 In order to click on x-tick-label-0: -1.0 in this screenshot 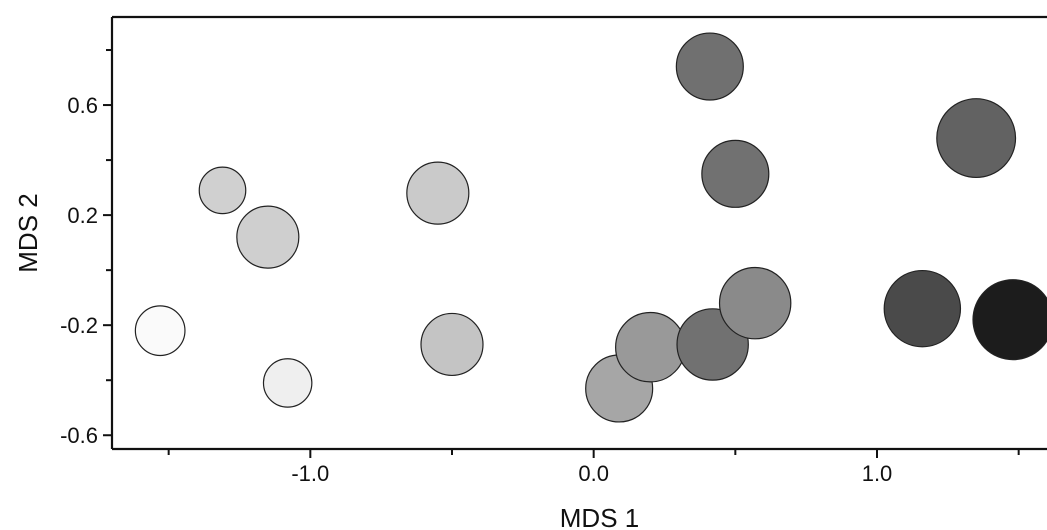, I will do `click(310, 473)`.